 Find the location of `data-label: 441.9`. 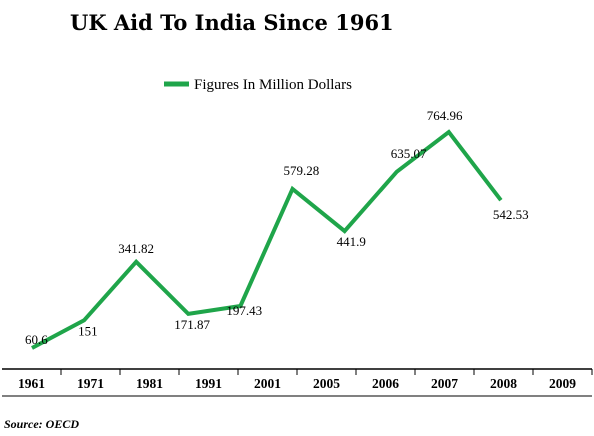

data-label: 441.9 is located at coordinates (351, 241).